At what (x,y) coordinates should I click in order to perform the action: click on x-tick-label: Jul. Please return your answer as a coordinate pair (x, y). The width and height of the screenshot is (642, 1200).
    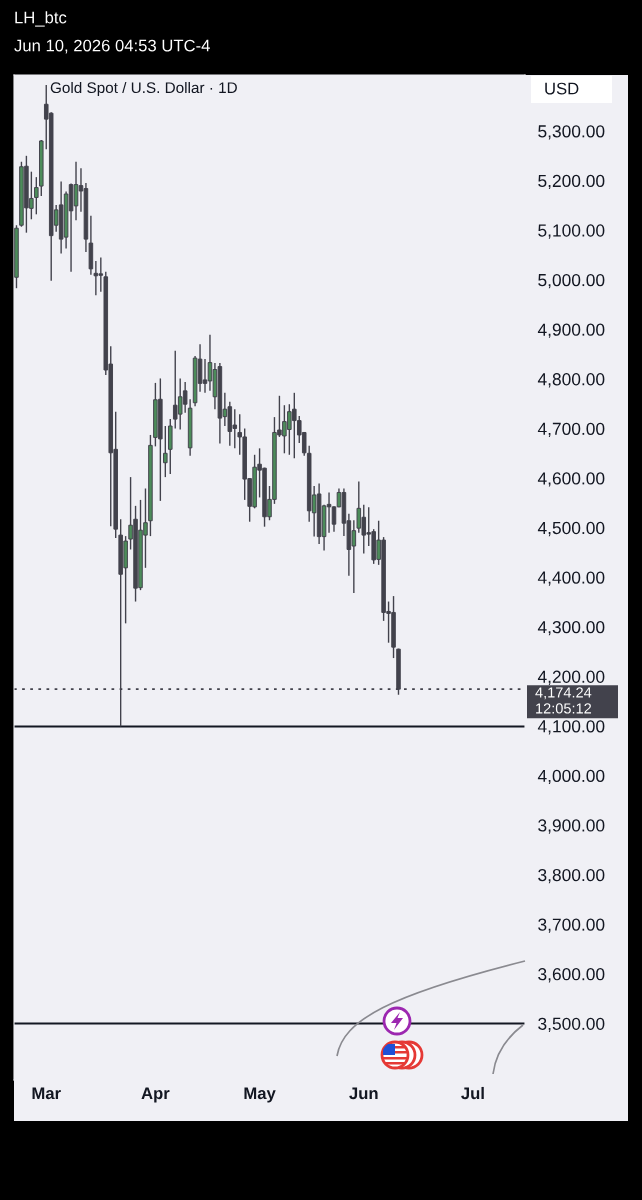
    Looking at the image, I should click on (472, 1093).